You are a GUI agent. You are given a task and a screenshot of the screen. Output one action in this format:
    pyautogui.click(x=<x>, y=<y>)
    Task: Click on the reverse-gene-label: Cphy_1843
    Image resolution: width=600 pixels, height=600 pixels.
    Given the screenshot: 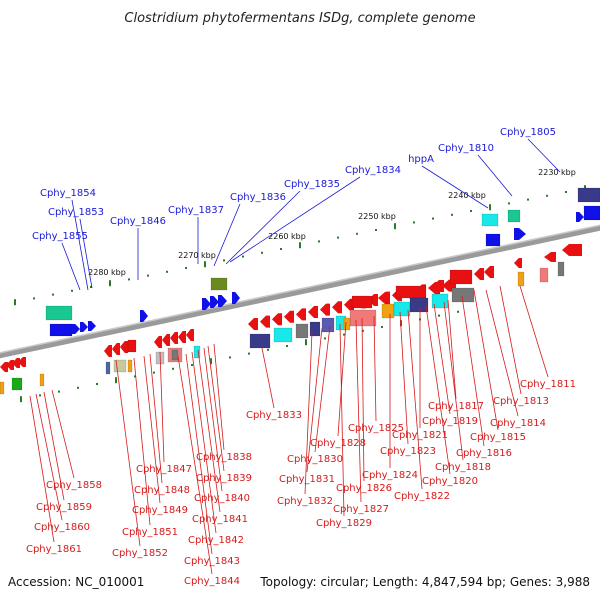 What is the action you would take?
    pyautogui.click(x=212, y=561)
    